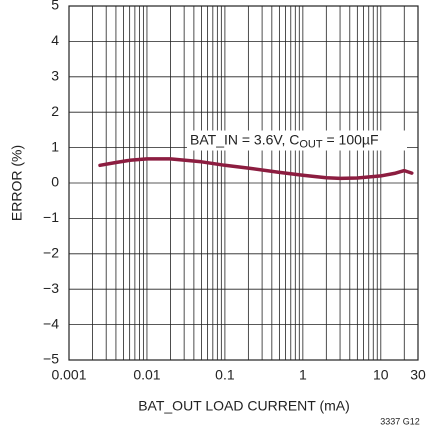 The image size is (447, 433). I want to click on x-tick-label: 30, so click(418, 375).